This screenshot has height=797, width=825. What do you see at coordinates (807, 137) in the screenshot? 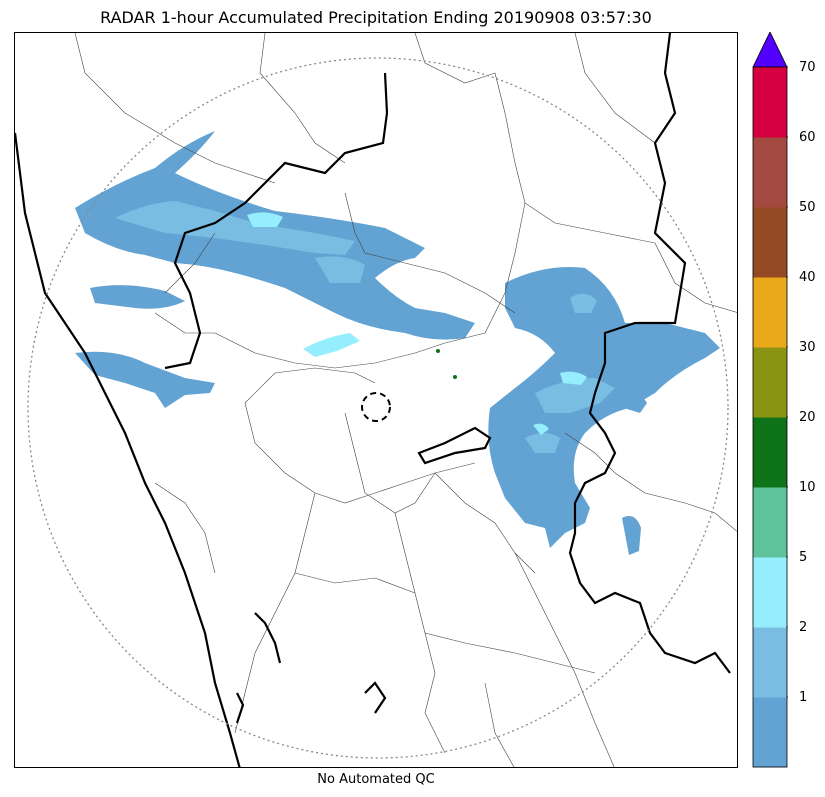
I see `colorbar-tick-label: 60` at bounding box center [807, 137].